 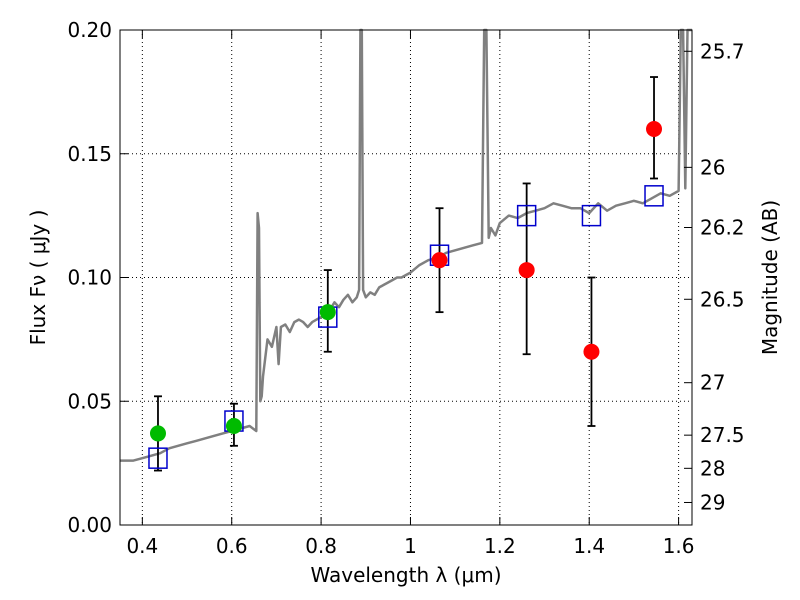 I want to click on y2-axis-title: Magnitude (AB), so click(x=770, y=277).